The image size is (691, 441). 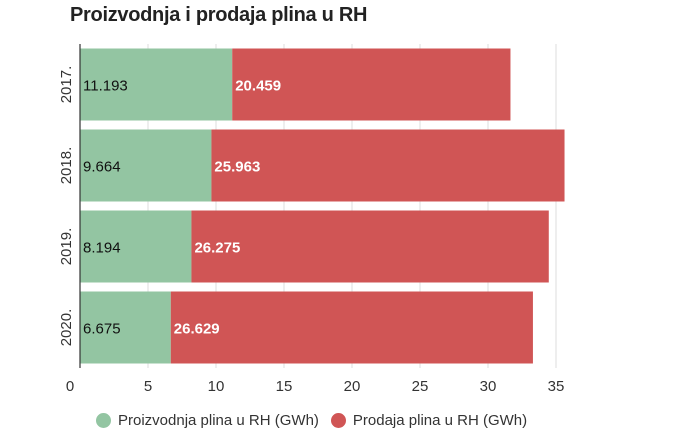 I want to click on legend-label-sales: Prodaja plina u RH (GWh), so click(x=440, y=420).